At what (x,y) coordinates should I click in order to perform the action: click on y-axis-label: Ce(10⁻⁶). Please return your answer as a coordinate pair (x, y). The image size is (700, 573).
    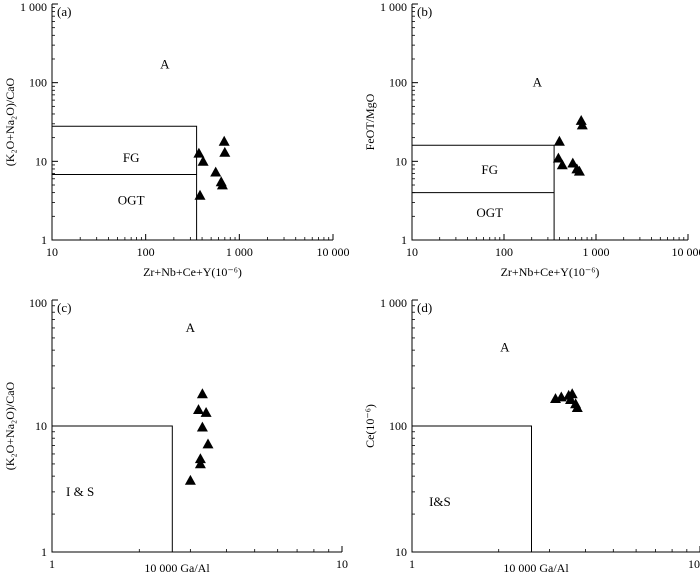
    Looking at the image, I should click on (370, 426).